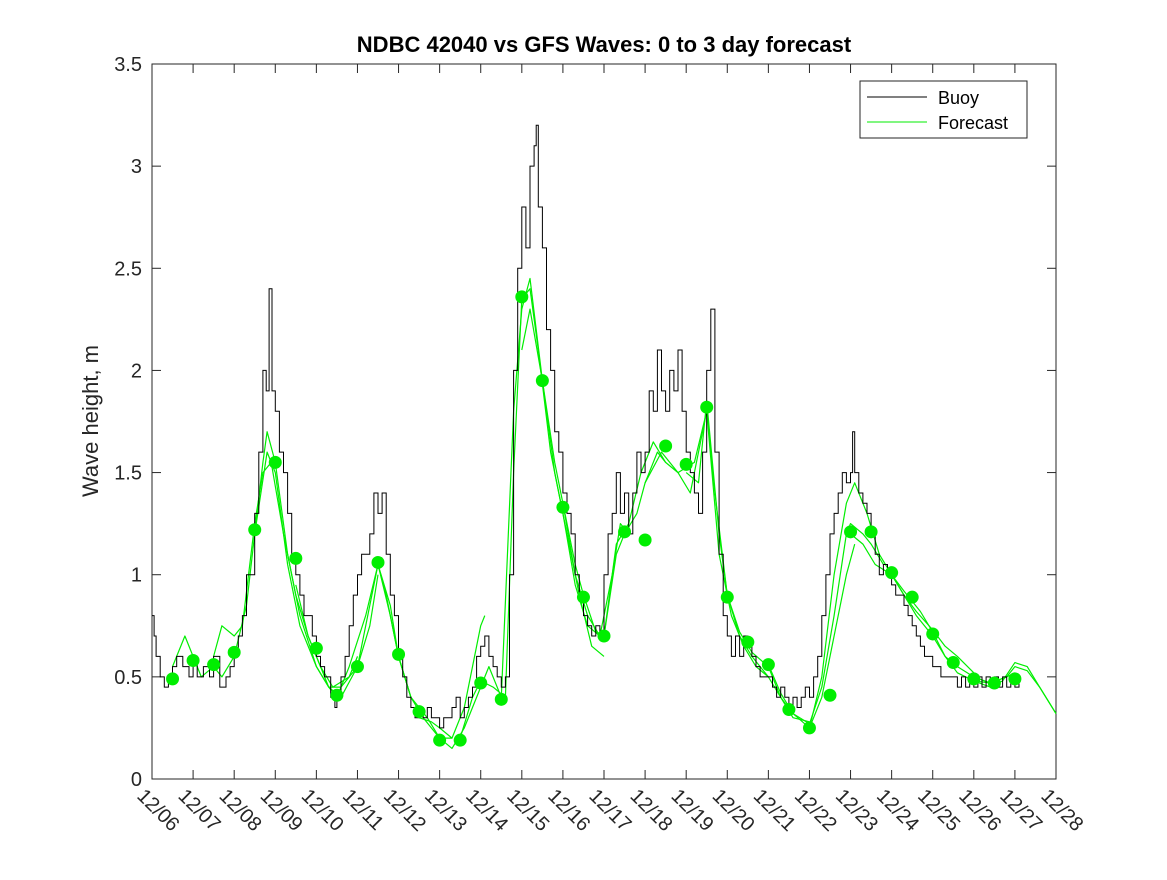 This screenshot has width=1167, height=880. I want to click on legend-forecast-label: Forecast, so click(973, 123).